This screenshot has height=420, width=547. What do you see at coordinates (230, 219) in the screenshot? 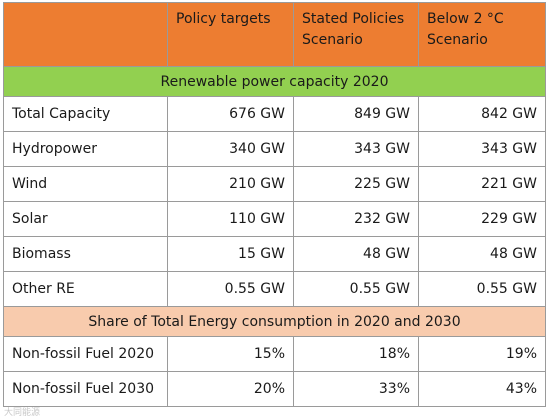
I see `cell-policy-targets: 110 GW` at bounding box center [230, 219].